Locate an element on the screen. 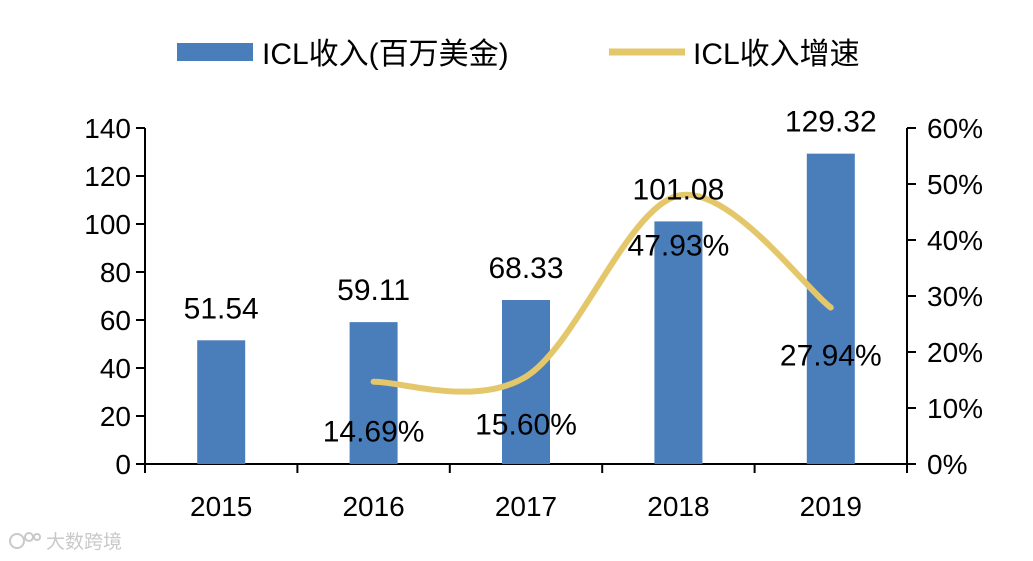 Image resolution: width=1033 pixels, height=561 pixels. y-left-tick-label: 60 is located at coordinates (115, 320).